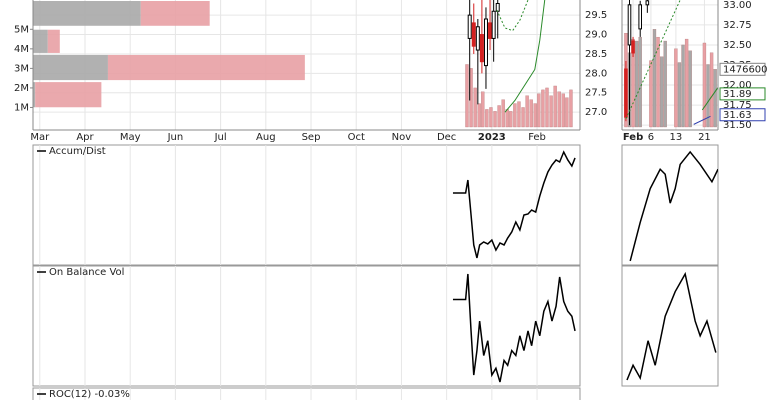  I want to click on x-tick-label: 2023, so click(492, 137).